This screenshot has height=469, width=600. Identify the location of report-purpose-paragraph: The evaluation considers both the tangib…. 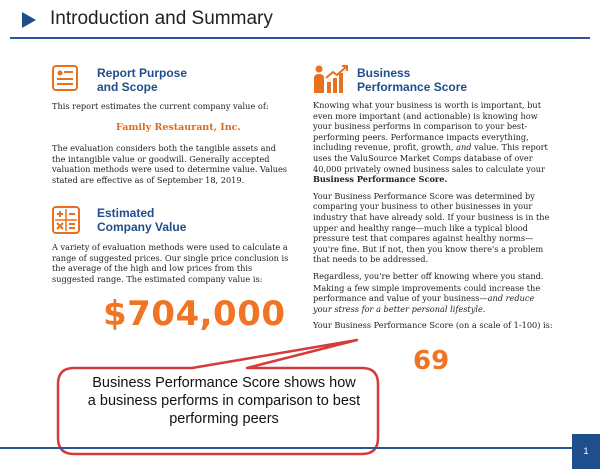
(170, 164).